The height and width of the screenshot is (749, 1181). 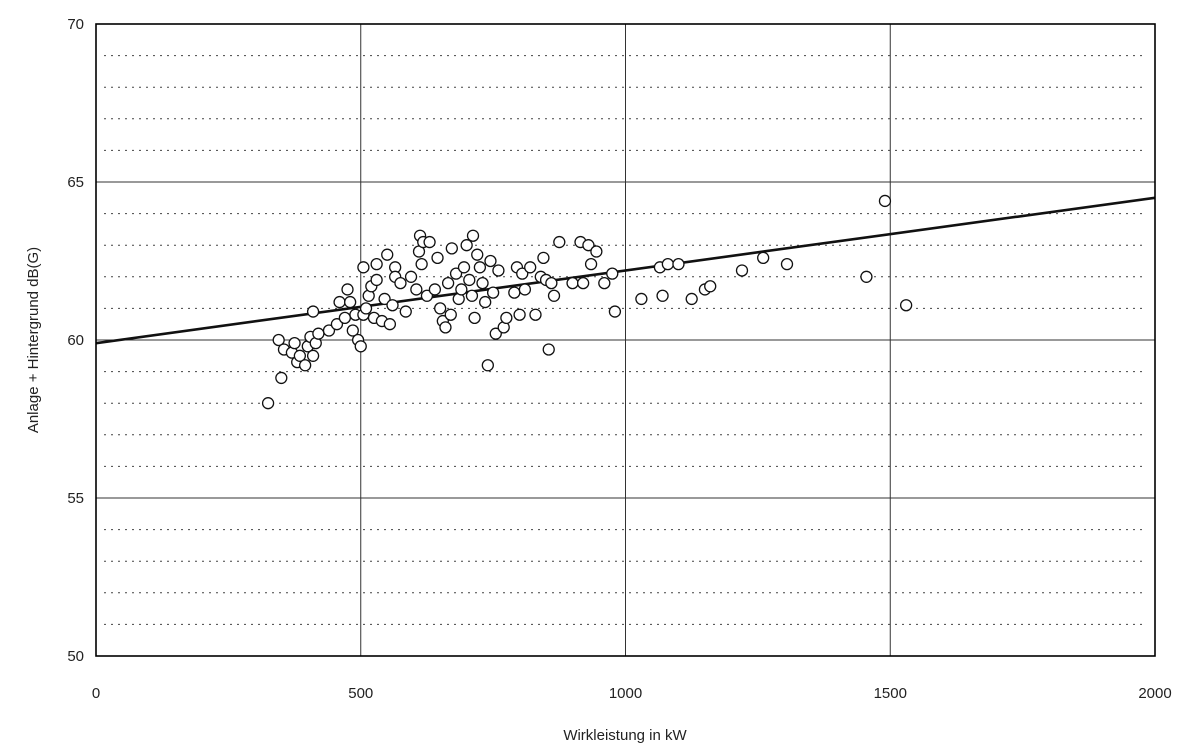 I want to click on x-tick-label: 1500, so click(x=890, y=693).